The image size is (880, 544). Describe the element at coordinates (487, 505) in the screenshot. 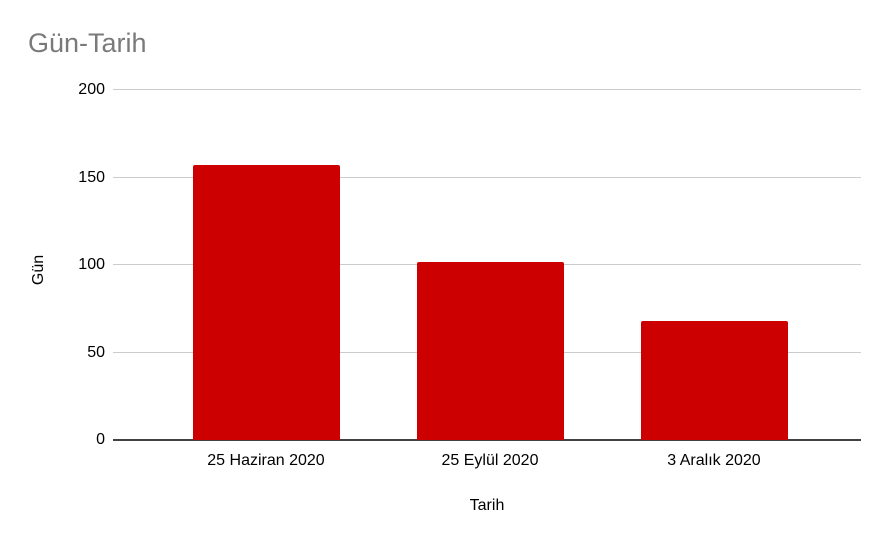

I see `x-axis-title: Tarih` at that location.